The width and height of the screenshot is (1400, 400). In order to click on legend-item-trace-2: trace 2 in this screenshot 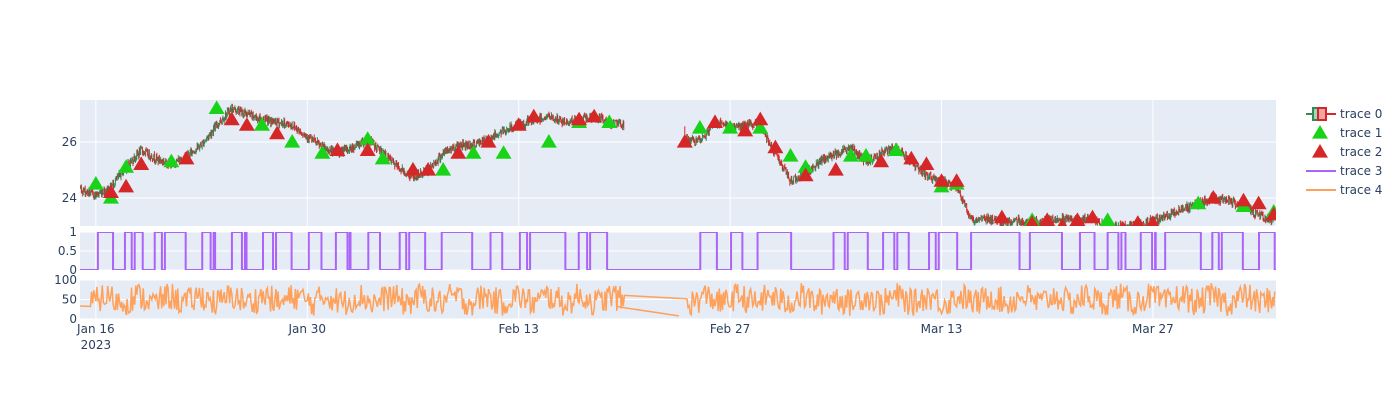, I will do `click(1347, 151)`.